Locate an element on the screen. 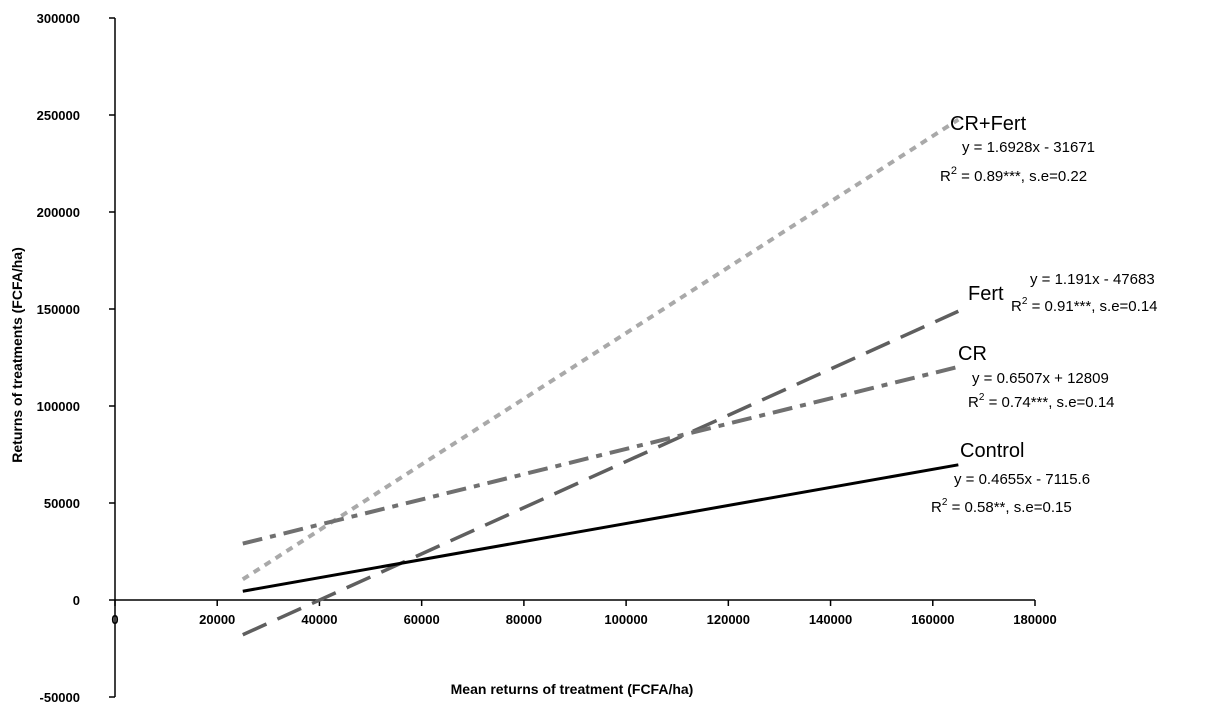 Image resolution: width=1218 pixels, height=703 pixels. x-tick-label: 120000 is located at coordinates (728, 619).